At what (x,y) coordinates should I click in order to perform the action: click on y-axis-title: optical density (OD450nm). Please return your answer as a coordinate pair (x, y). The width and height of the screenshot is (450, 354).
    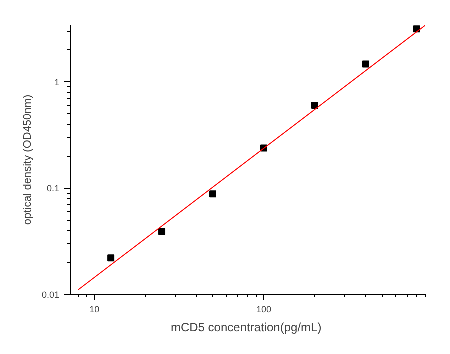
    Looking at the image, I should click on (28, 160).